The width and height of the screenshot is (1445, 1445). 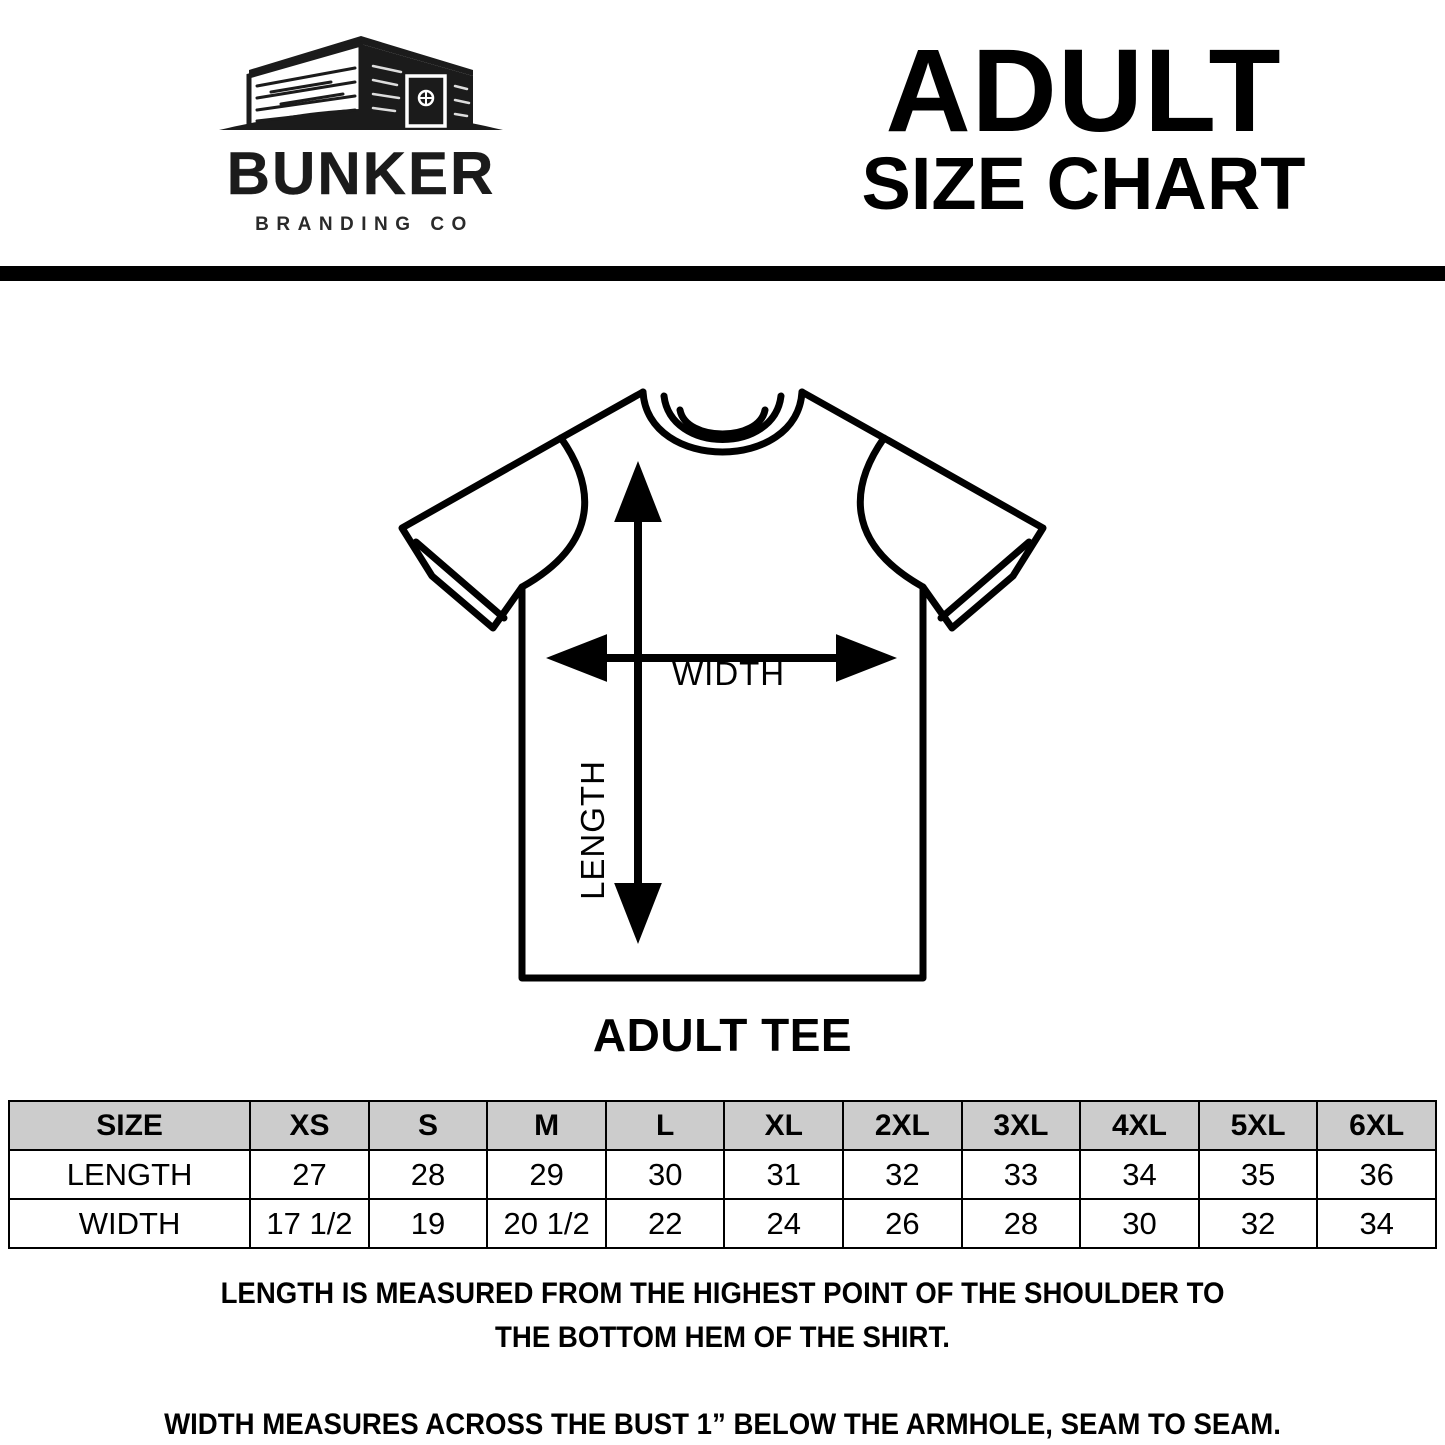 What do you see at coordinates (902, 1174) in the screenshot?
I see `cell-length-2xl: 32` at bounding box center [902, 1174].